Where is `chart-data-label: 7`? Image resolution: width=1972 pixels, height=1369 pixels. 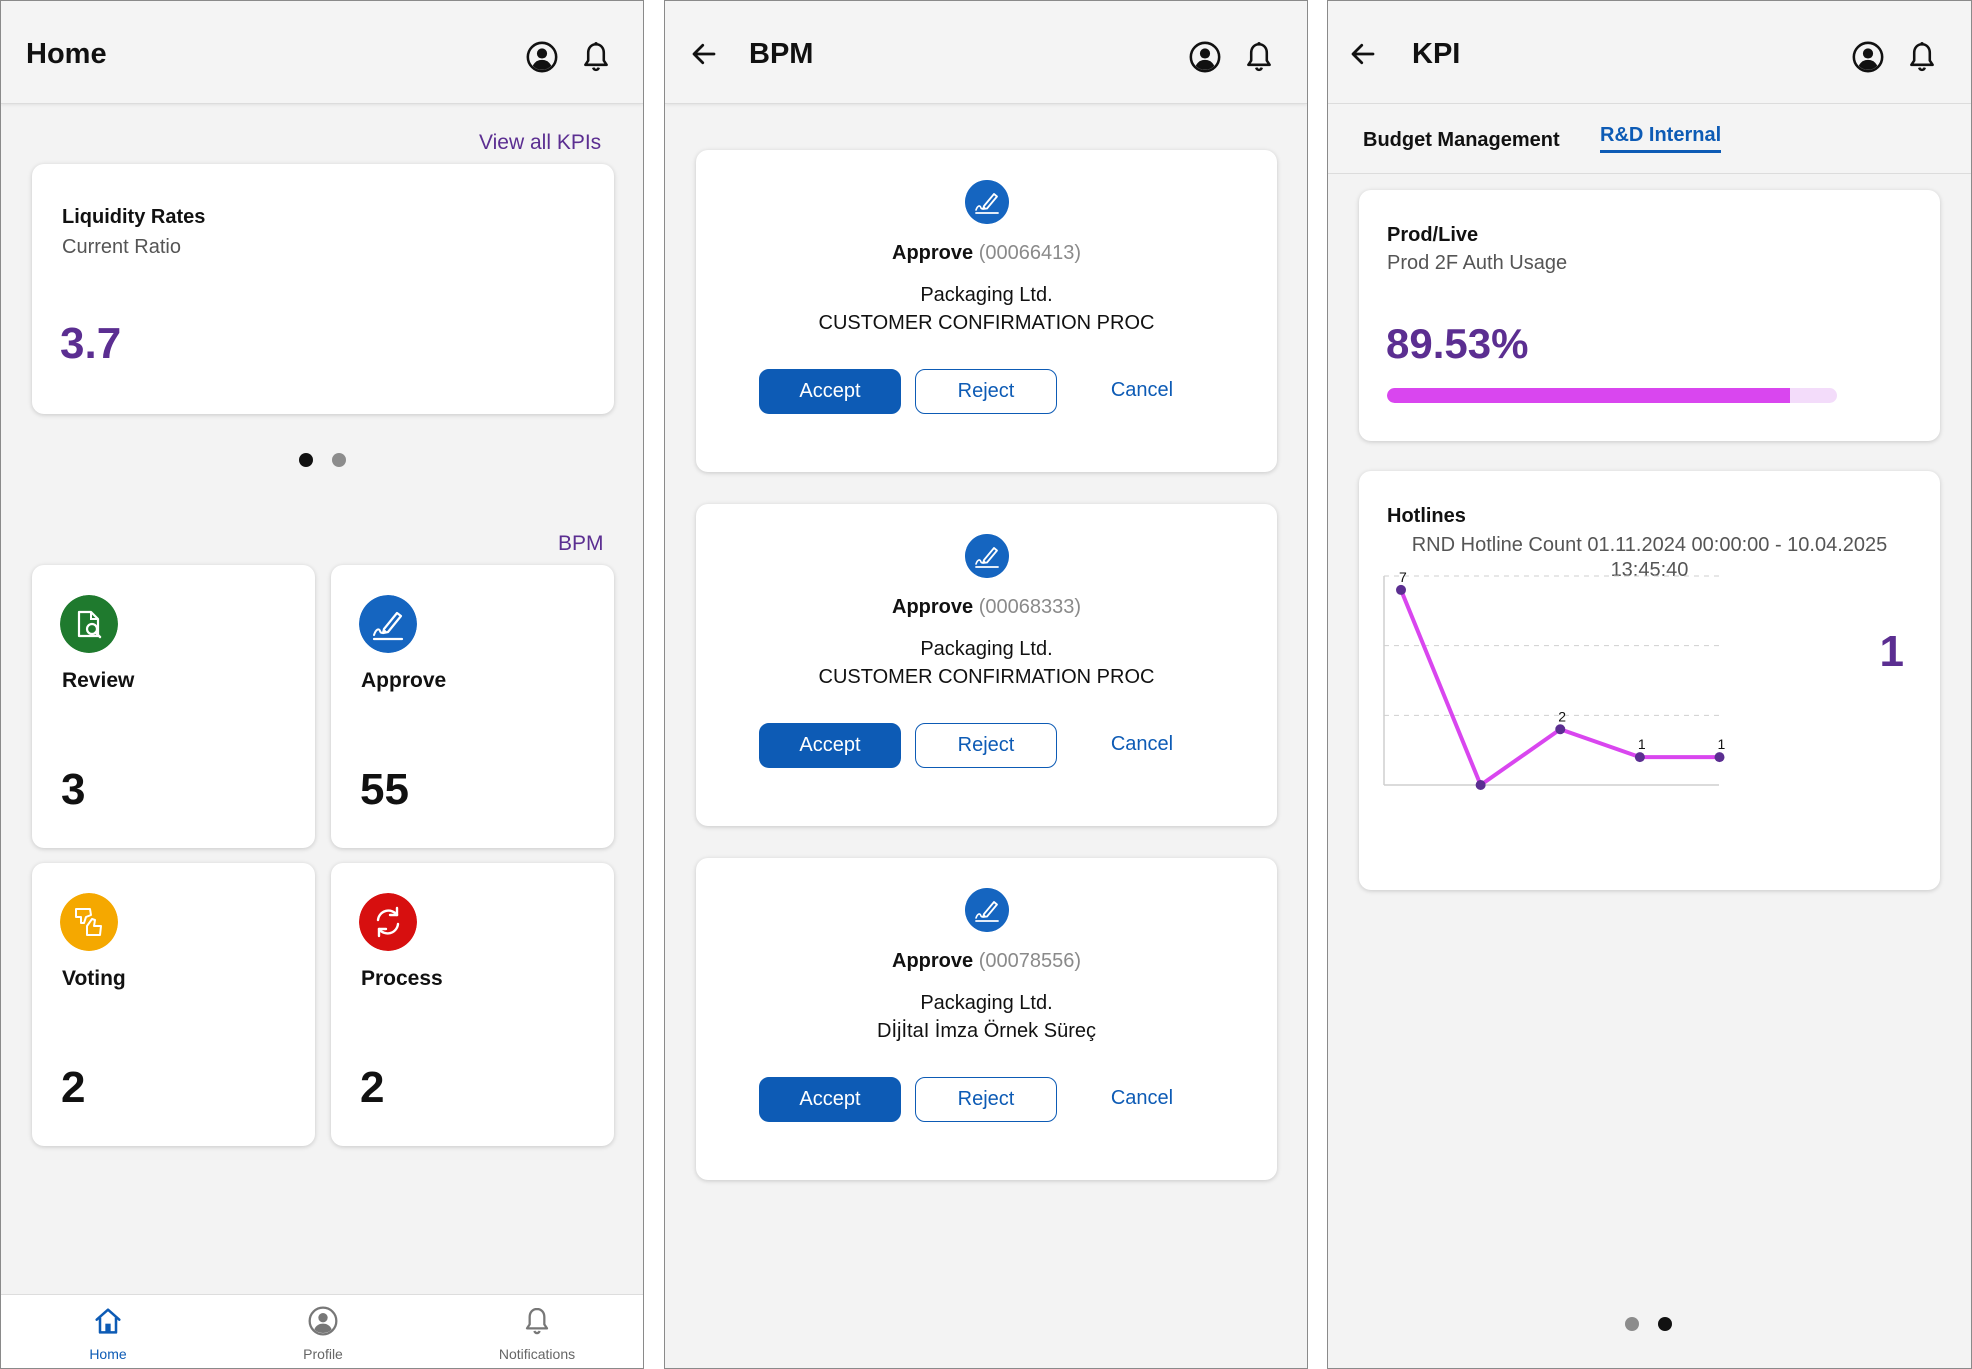 chart-data-label: 7 is located at coordinates (1403, 577).